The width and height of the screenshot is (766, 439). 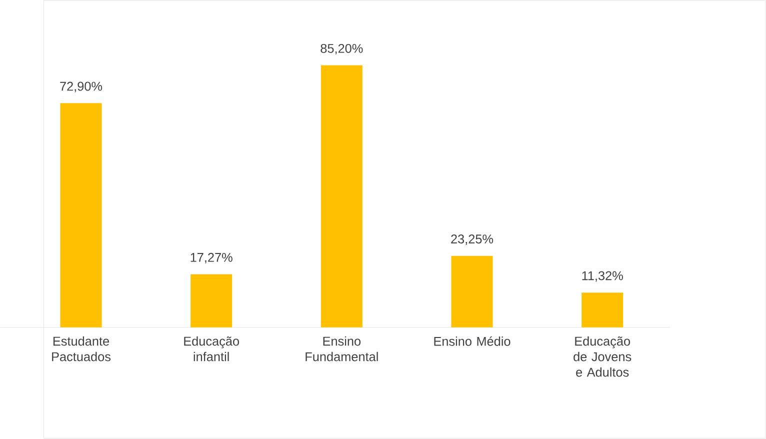 I want to click on data-label: 23,25%, so click(x=472, y=240).